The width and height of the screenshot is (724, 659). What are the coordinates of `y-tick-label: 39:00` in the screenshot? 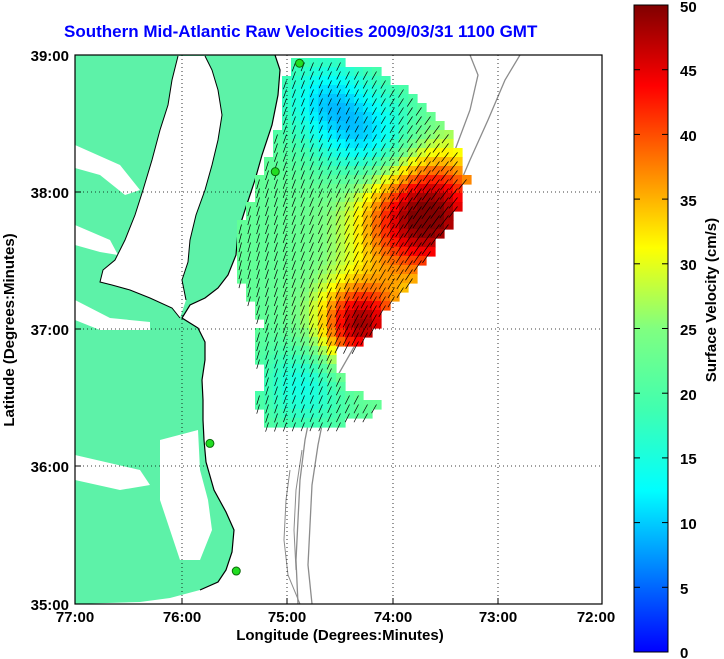 It's located at (50, 56).